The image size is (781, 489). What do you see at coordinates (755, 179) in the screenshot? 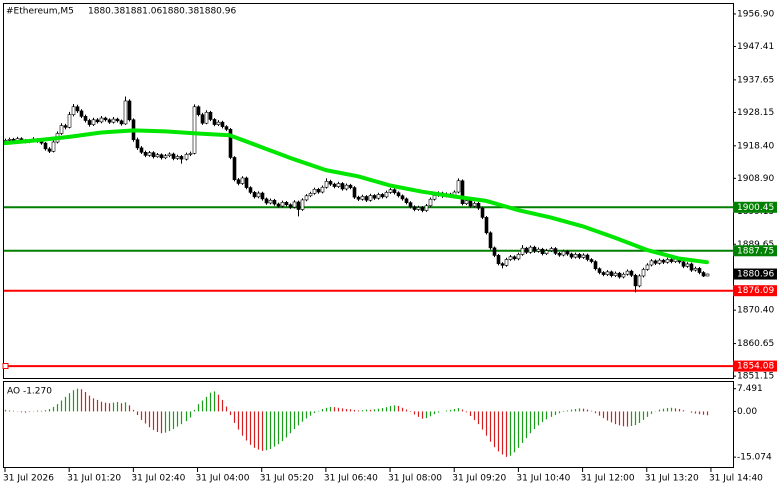
I see `y-tick-label: 1908.90` at bounding box center [755, 179].